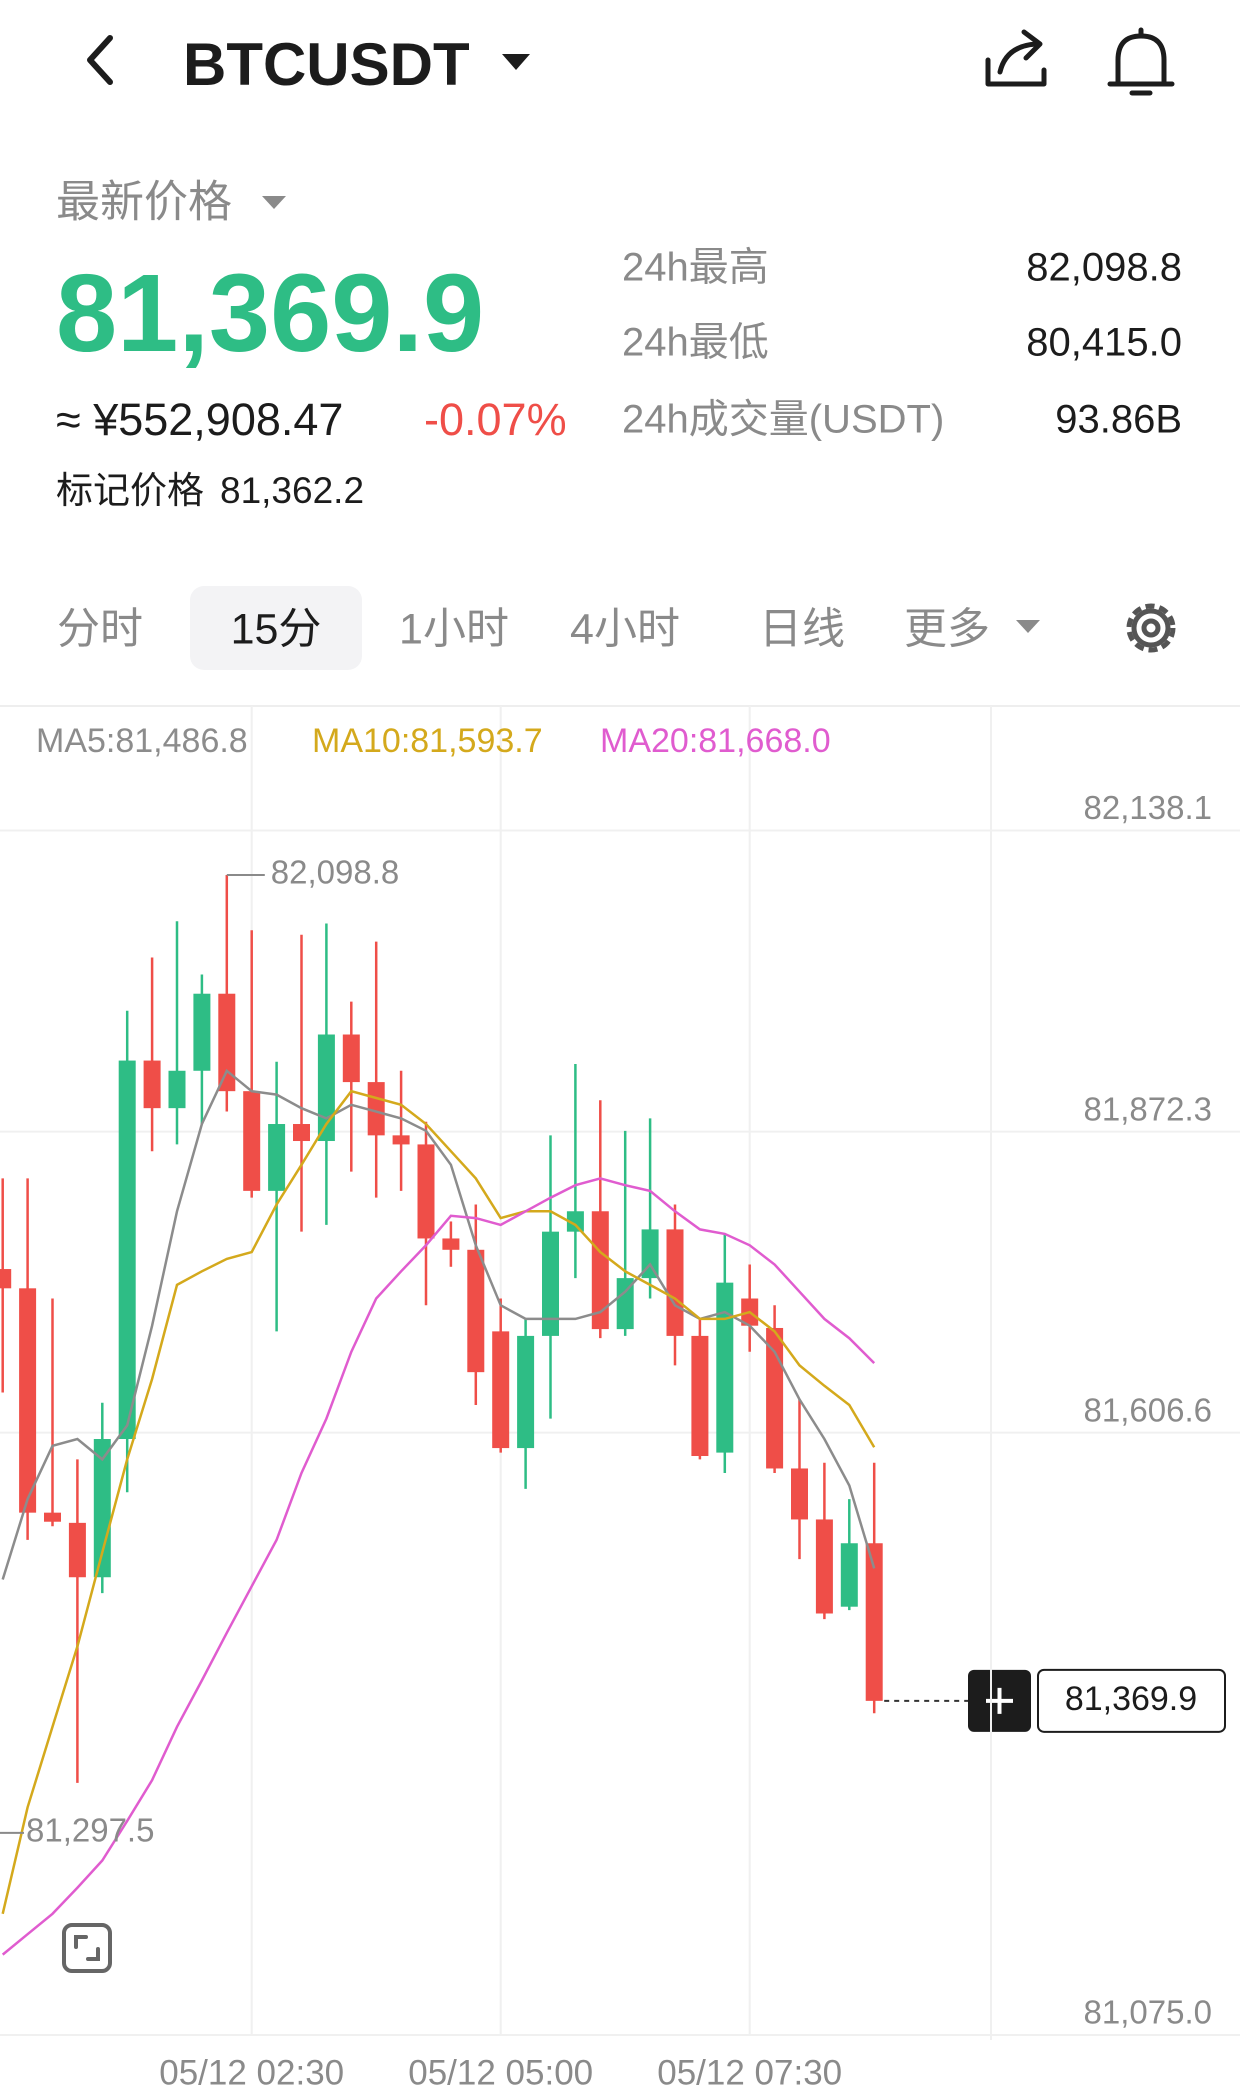  I want to click on more-dropdown, so click(1028, 626).